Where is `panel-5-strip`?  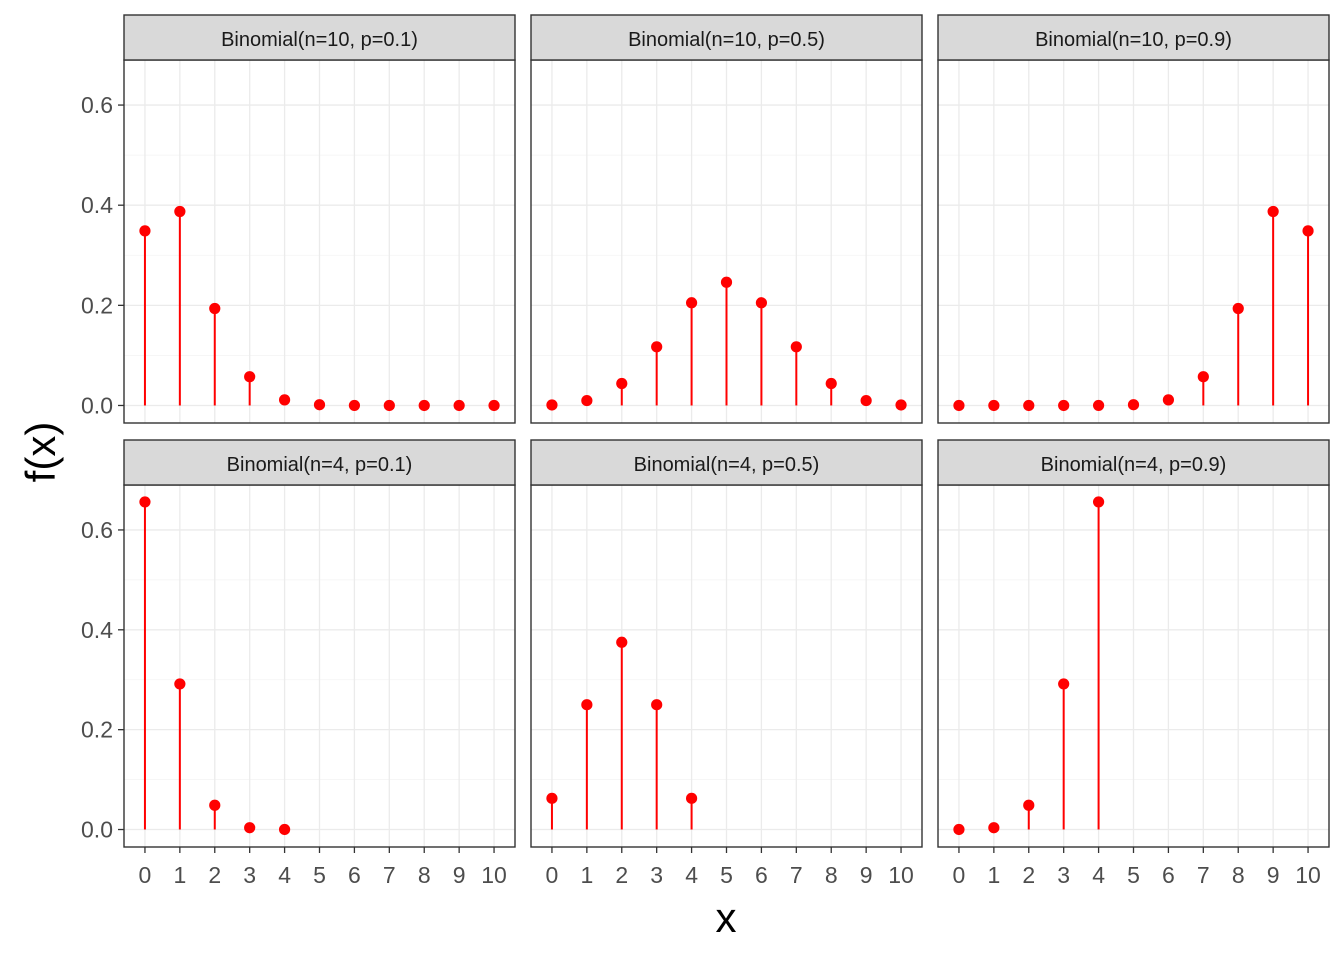 panel-5-strip is located at coordinates (726, 462).